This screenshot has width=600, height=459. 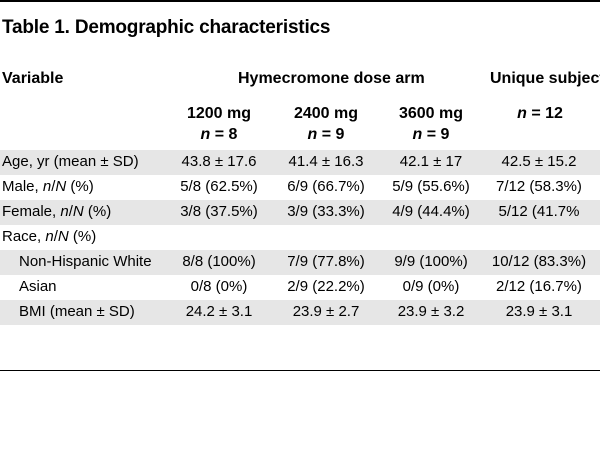 What do you see at coordinates (219, 311) in the screenshot?
I see `cell-1200: 24.2 ± 3.1` at bounding box center [219, 311].